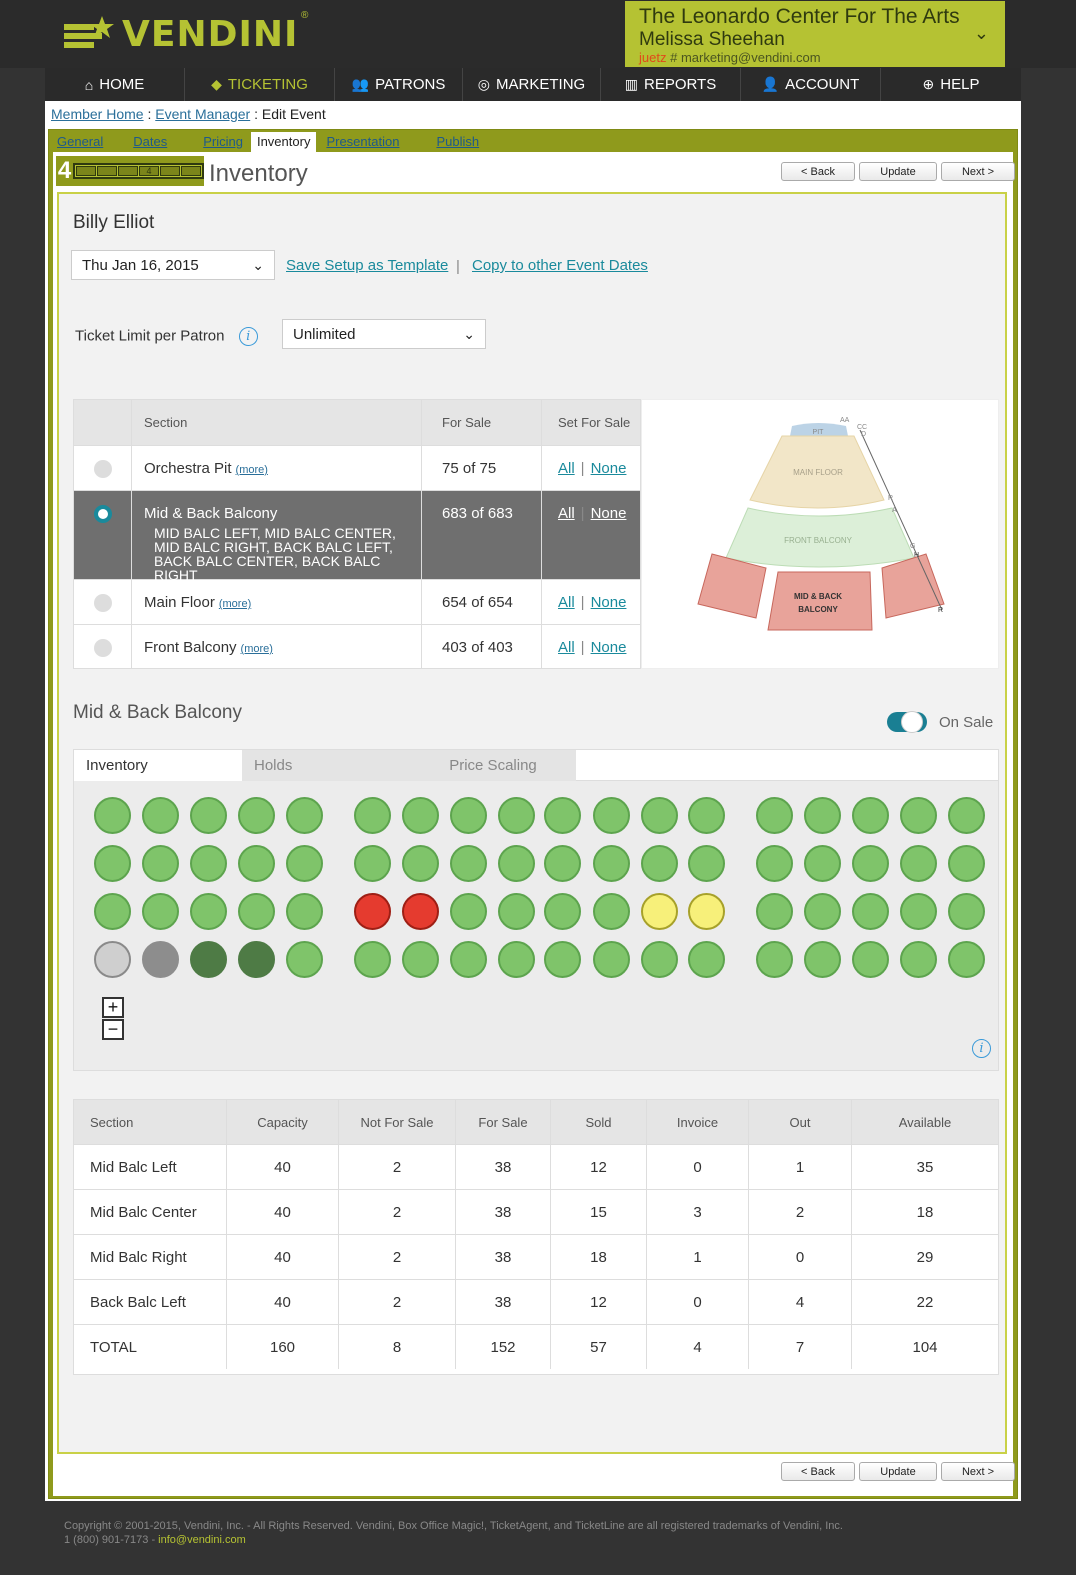  What do you see at coordinates (103, 514) in the screenshot?
I see `section-radio-selected` at bounding box center [103, 514].